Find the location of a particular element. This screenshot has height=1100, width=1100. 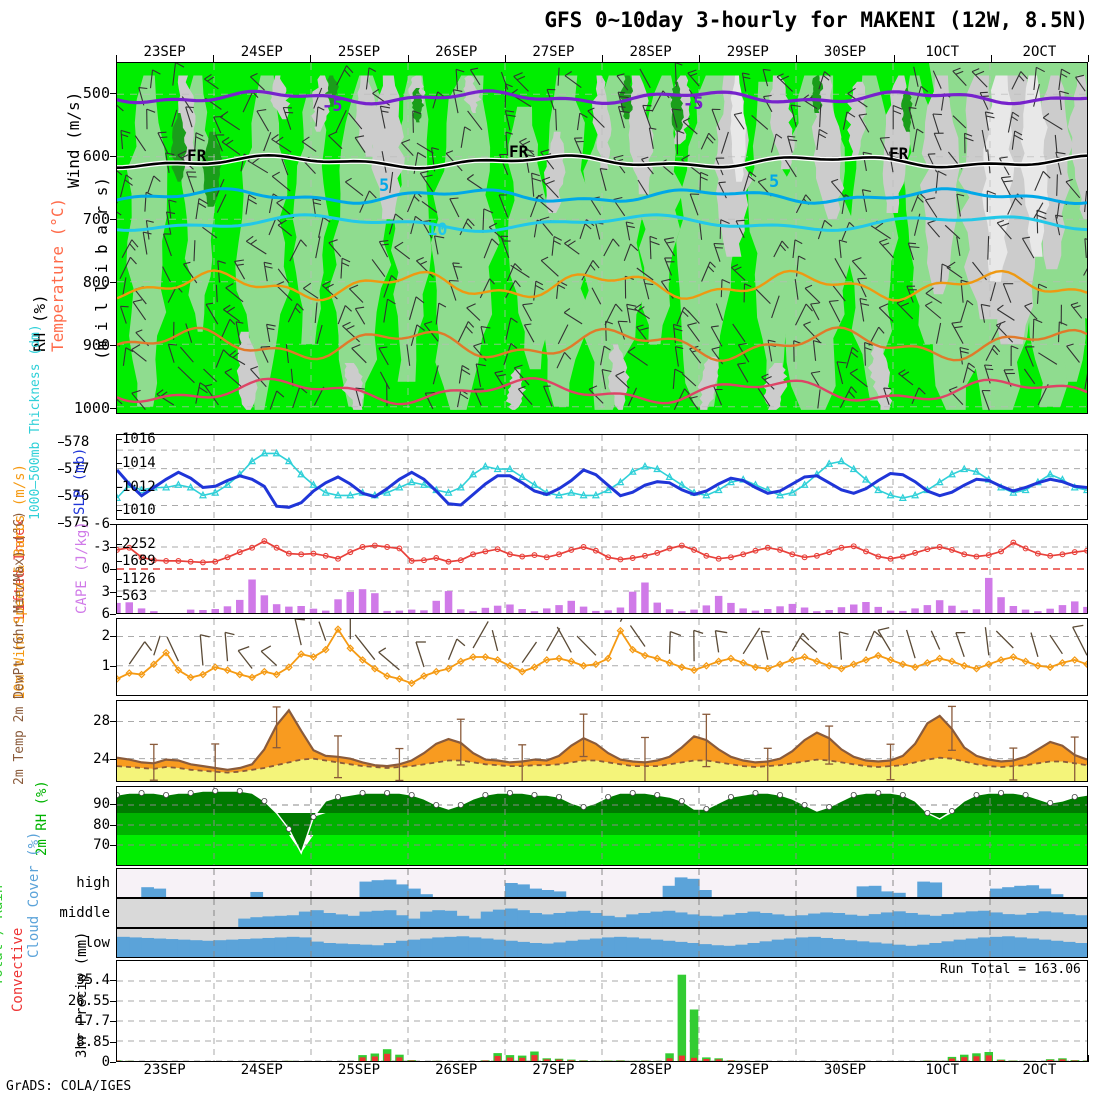

rotated-axis-label: 1000–500mb Thickness (dm) is located at coordinates (35, 422).